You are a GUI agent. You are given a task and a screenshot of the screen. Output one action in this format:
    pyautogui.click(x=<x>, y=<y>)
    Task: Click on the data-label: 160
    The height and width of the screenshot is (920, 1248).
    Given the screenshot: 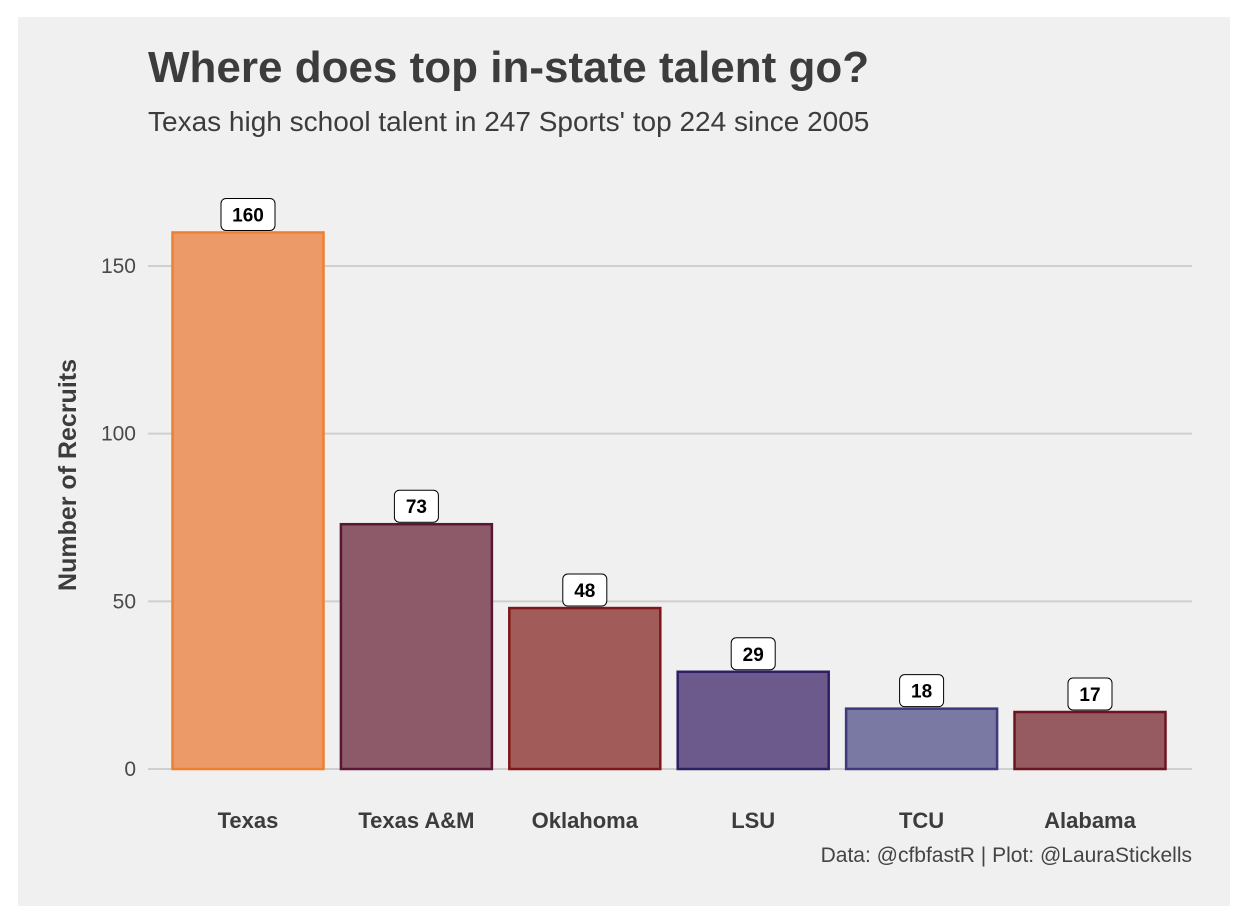 What is the action you would take?
    pyautogui.click(x=248, y=215)
    